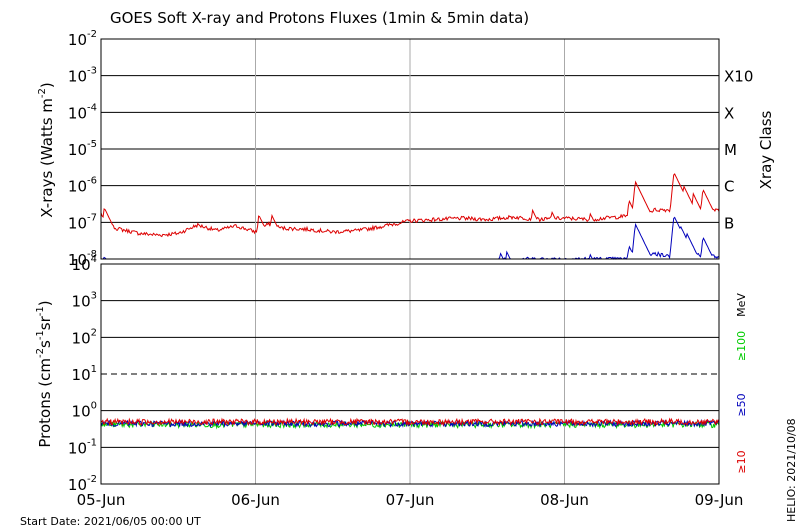  Describe the element at coordinates (730, 150) in the screenshot. I see `xray-class-label: M` at that location.